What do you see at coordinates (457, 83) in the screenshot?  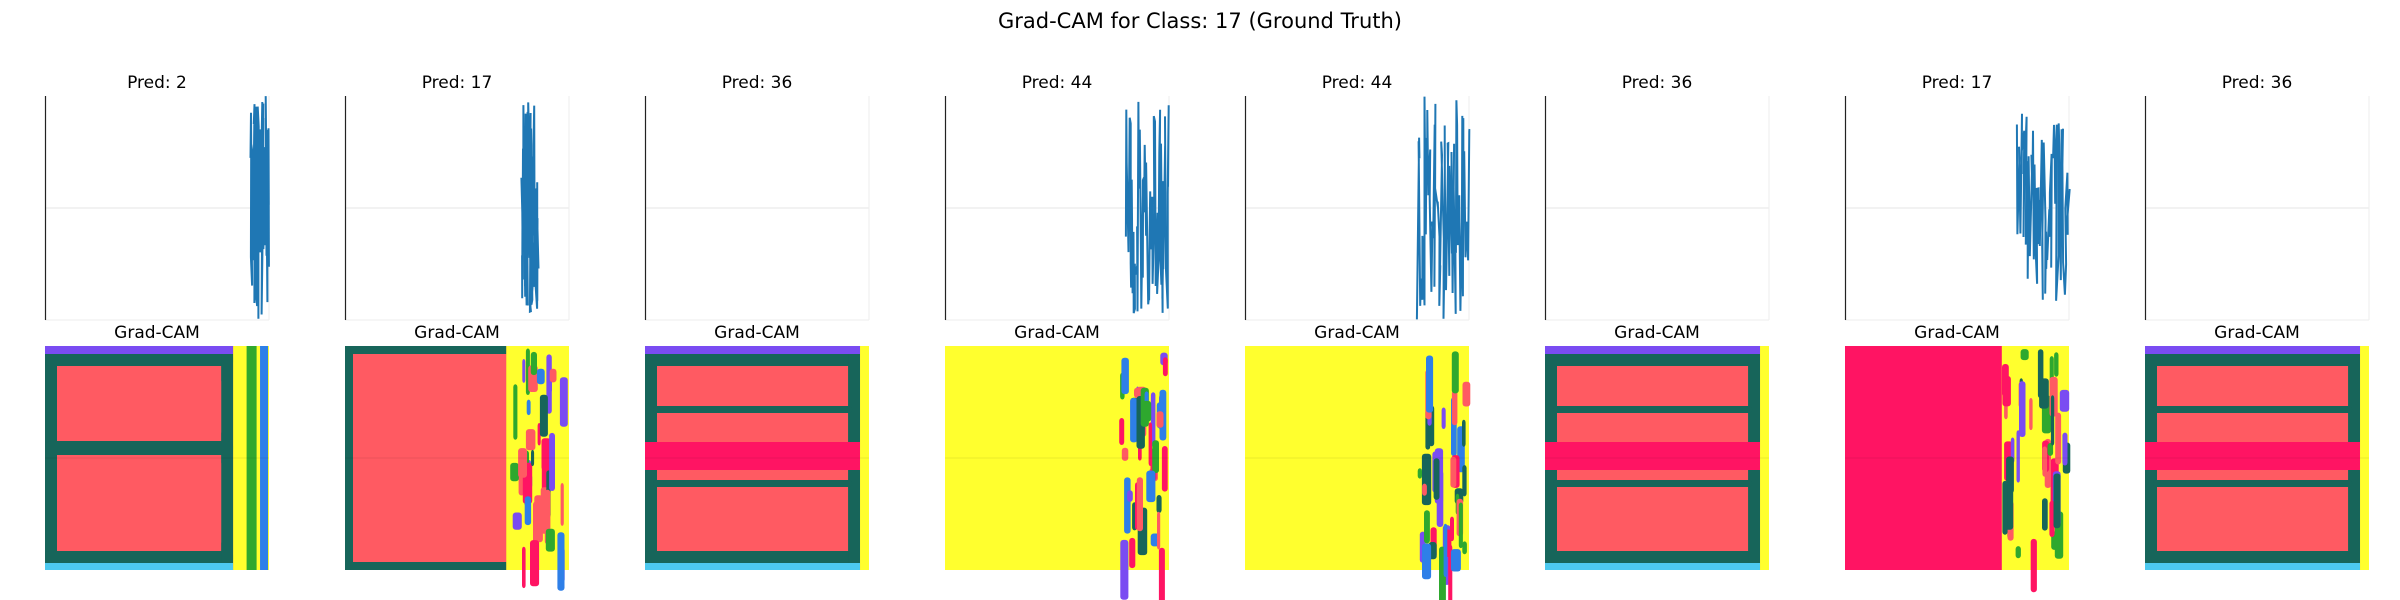 I see `line-plot-title: Pred: 17` at bounding box center [457, 83].